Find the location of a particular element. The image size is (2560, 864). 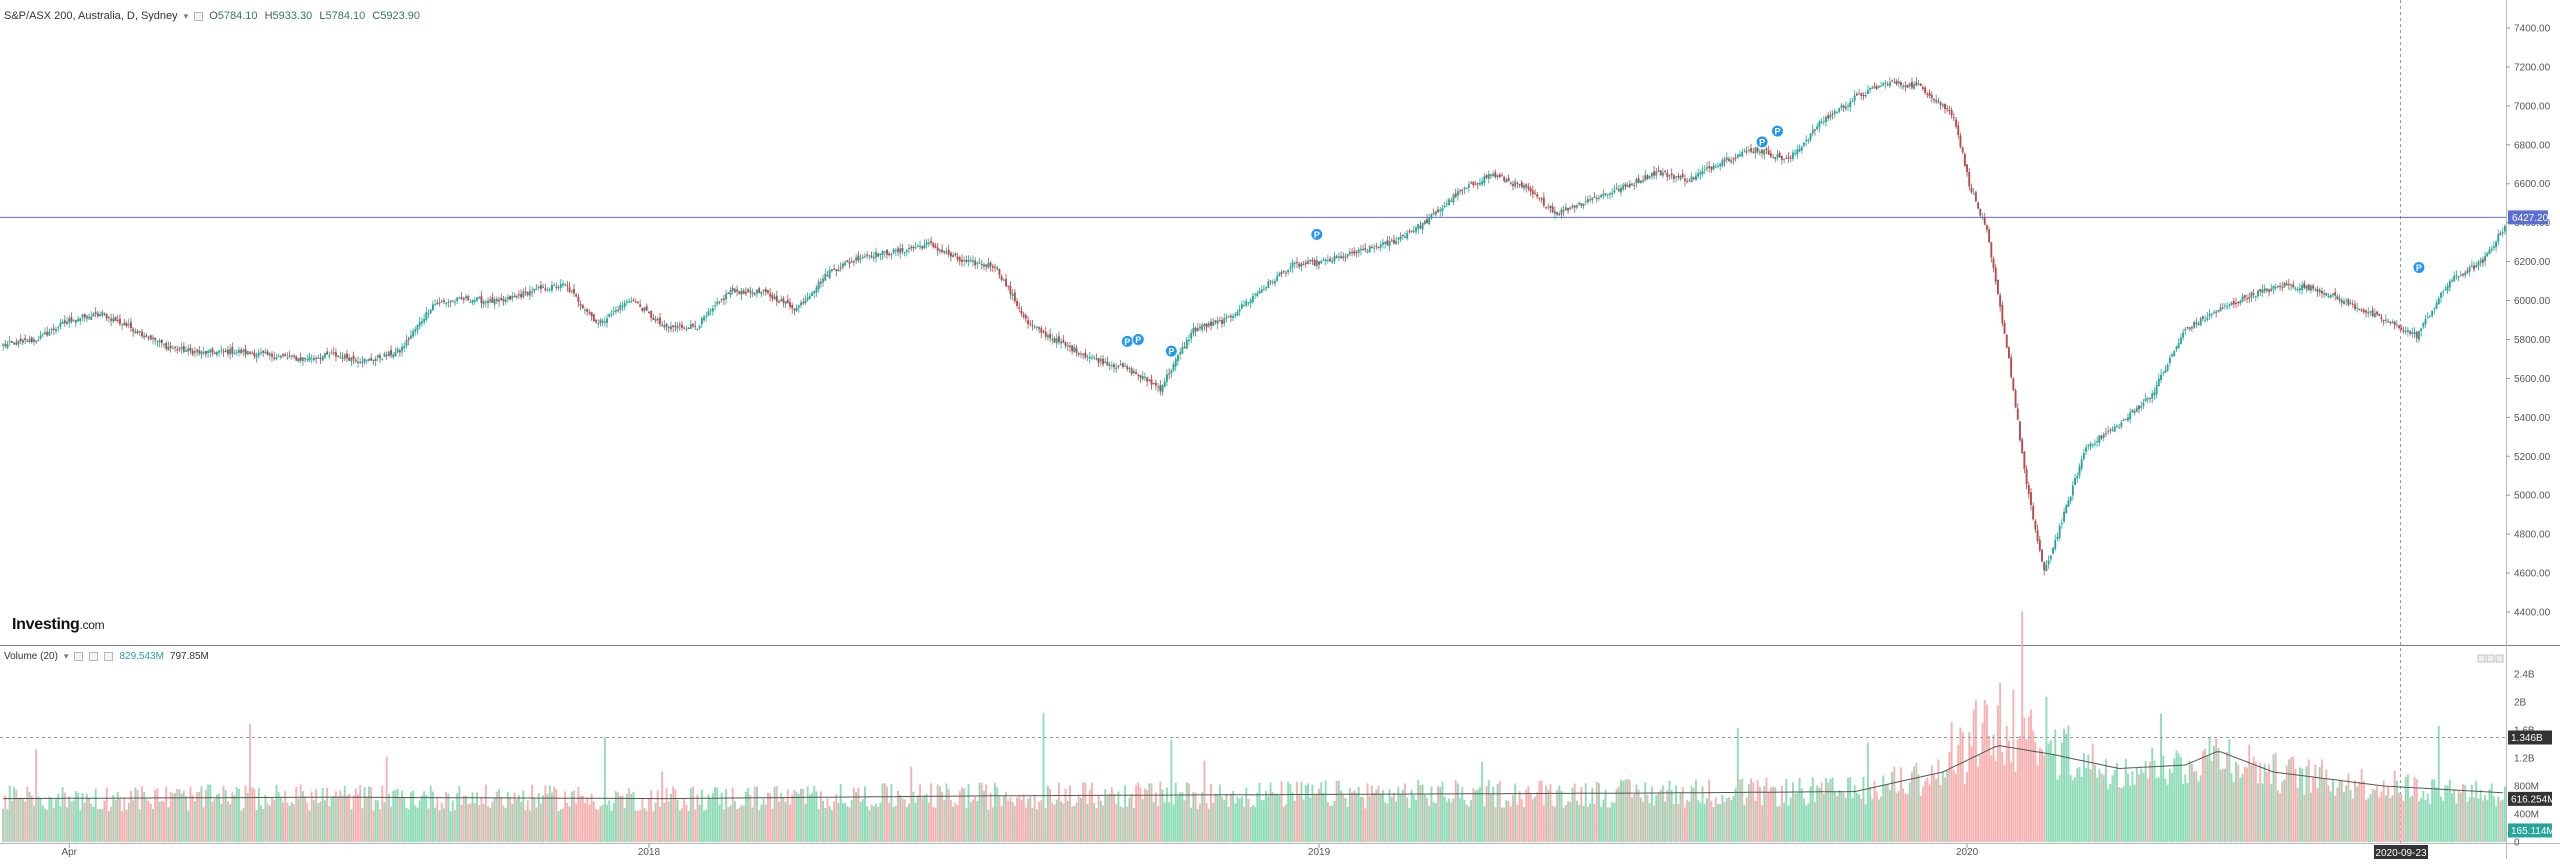

p-marker is located at coordinates (2419, 267).